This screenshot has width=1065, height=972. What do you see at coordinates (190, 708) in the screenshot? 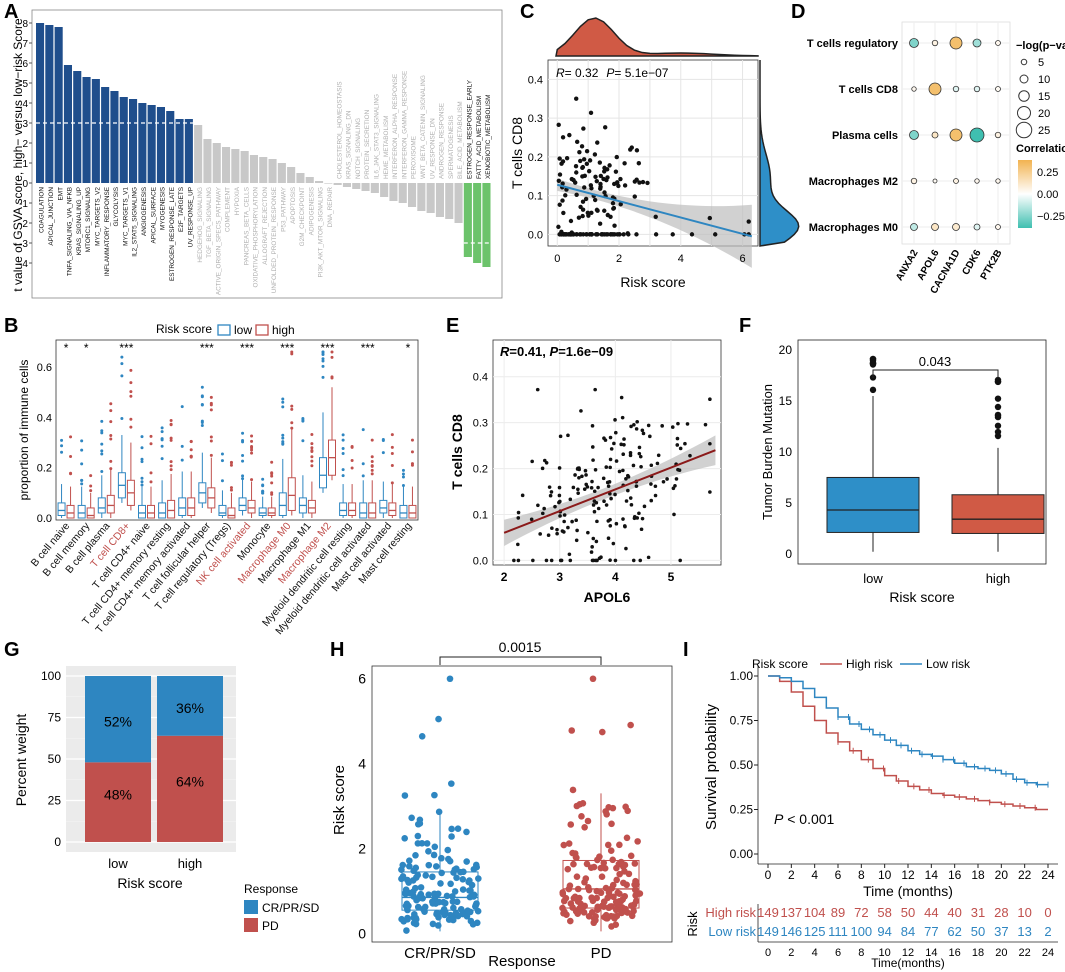
I see `panel-g-bar-label-crprsd: 36%` at bounding box center [190, 708].